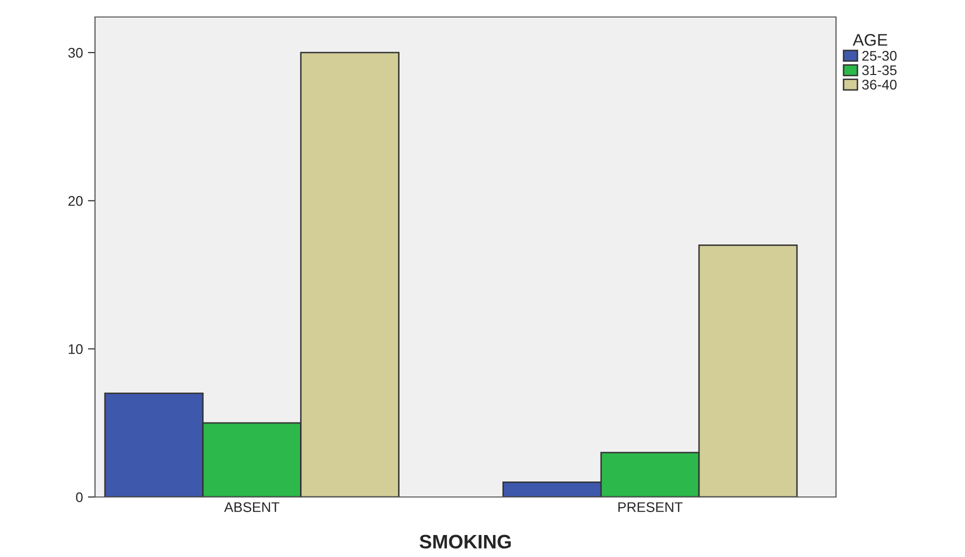  I want to click on legend-label: 36-40, so click(879, 85).